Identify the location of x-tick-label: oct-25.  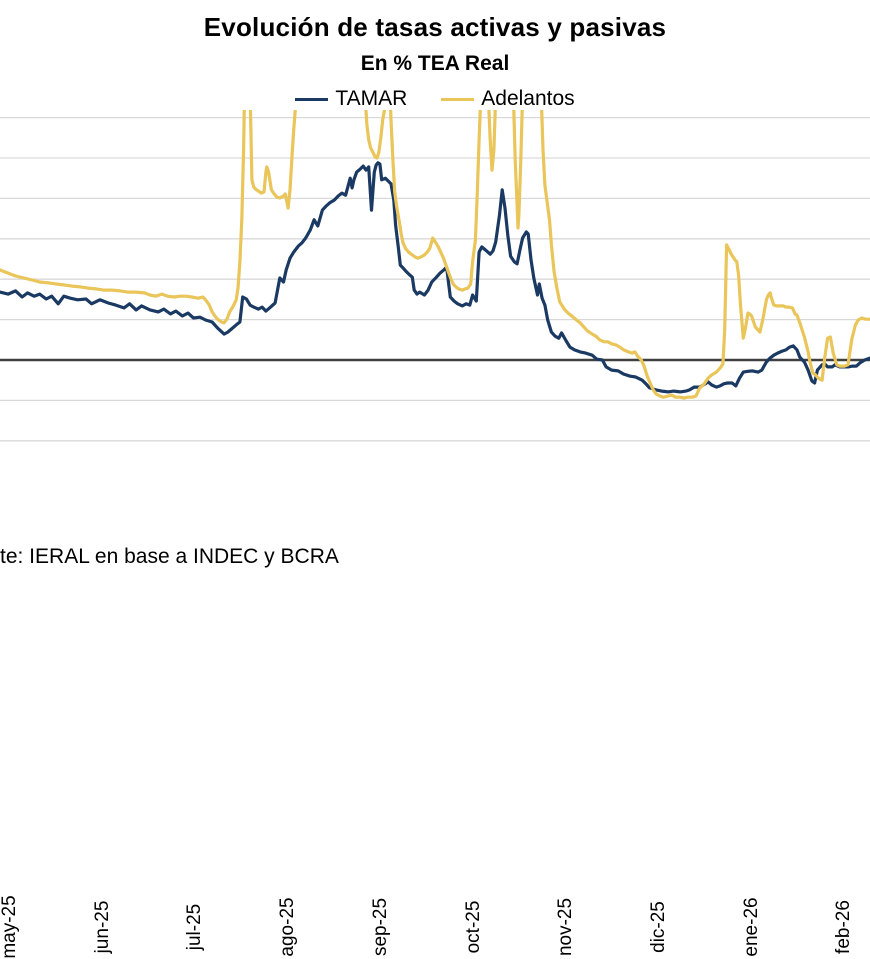
(473, 927).